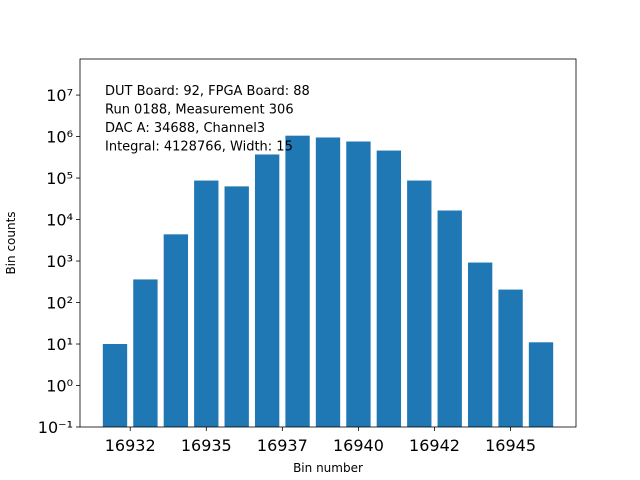 The image size is (640, 480). What do you see at coordinates (282, 445) in the screenshot?
I see `x-tick-label: 16937` at bounding box center [282, 445].